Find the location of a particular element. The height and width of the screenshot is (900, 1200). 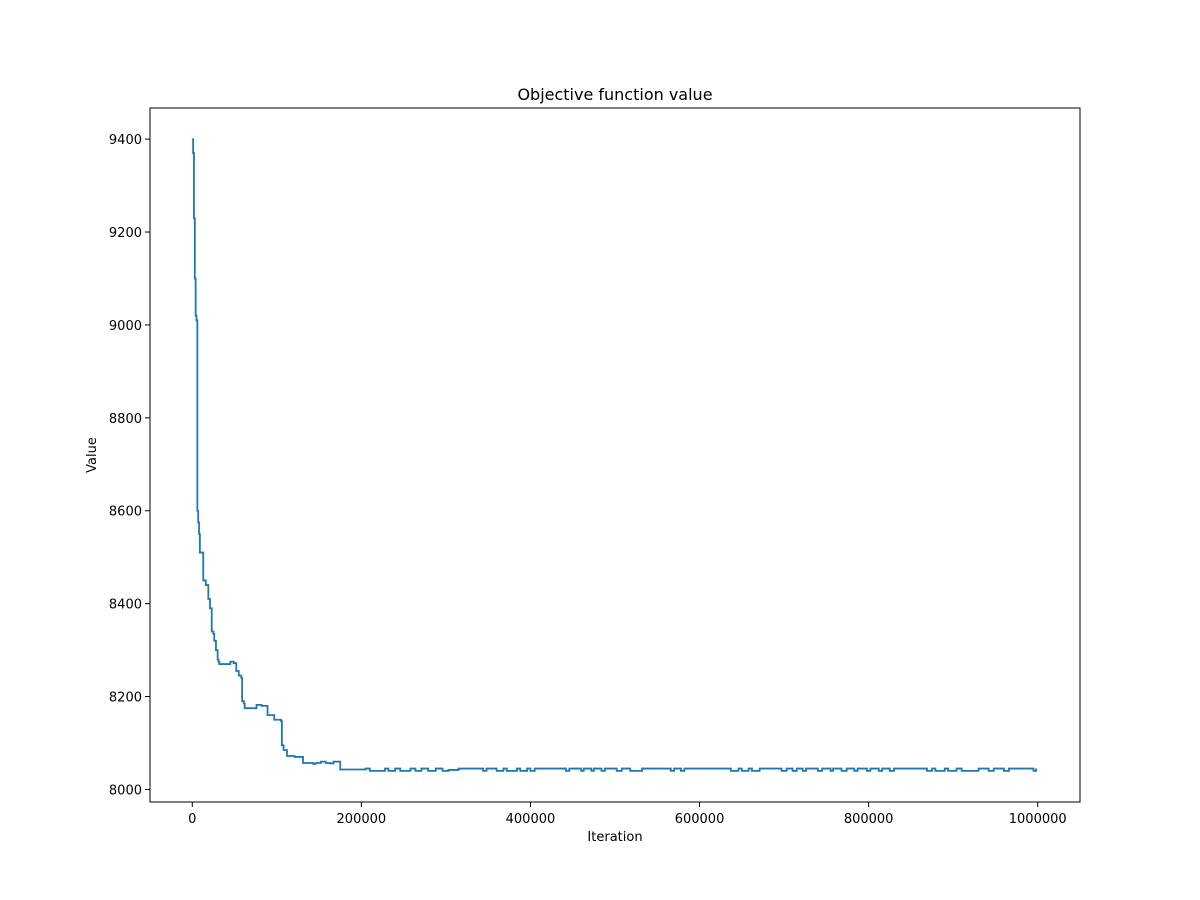

y-tick-label: 8600 is located at coordinates (125, 512).